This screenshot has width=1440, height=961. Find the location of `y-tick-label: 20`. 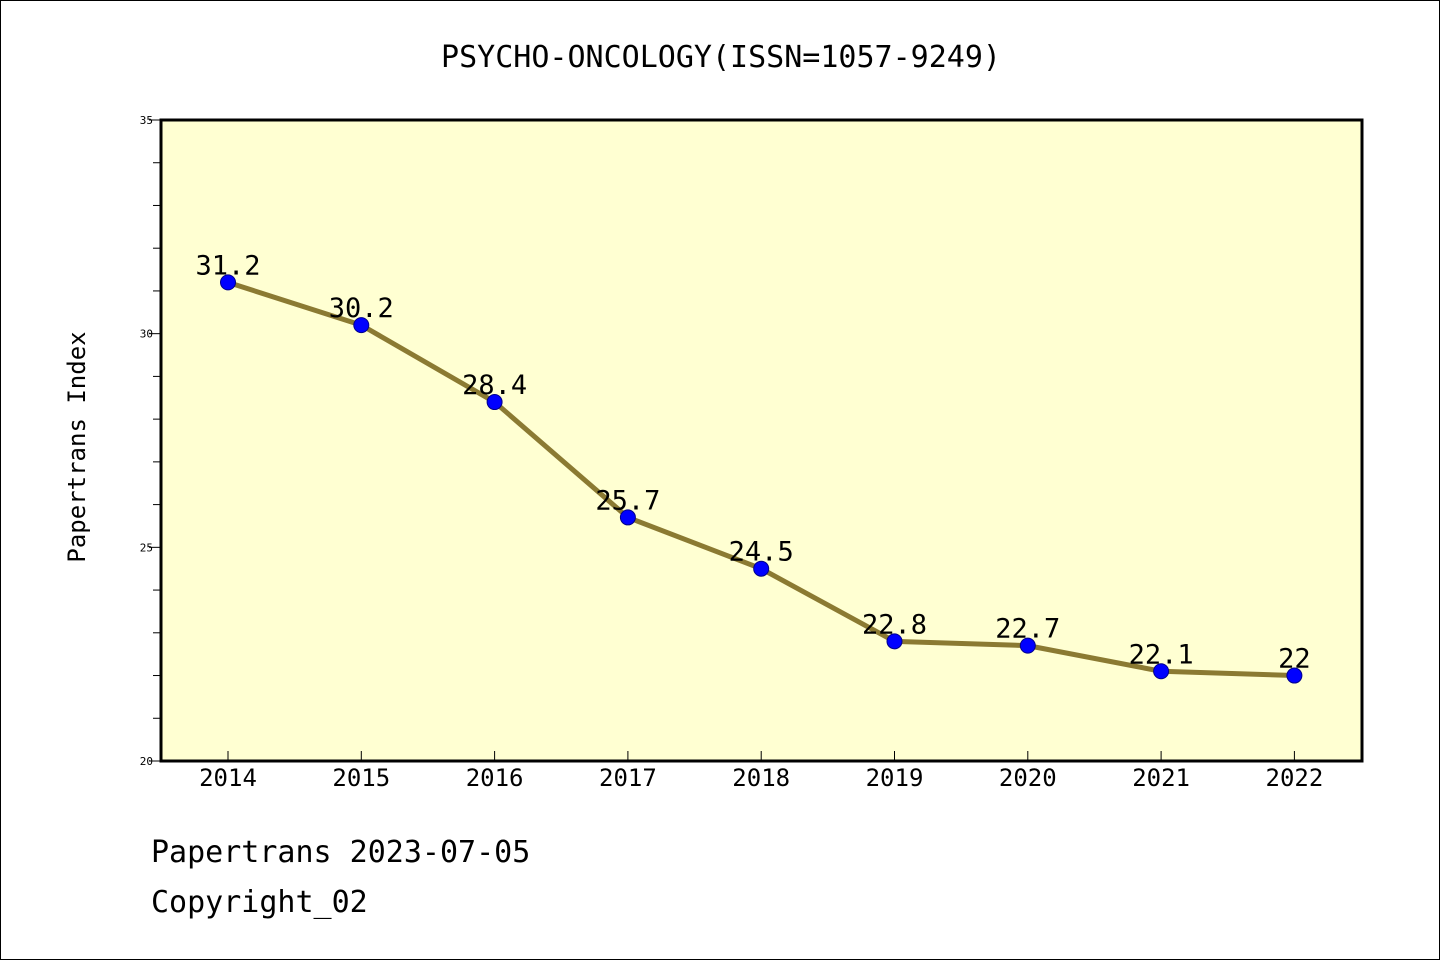

y-tick-label: 20 is located at coordinates (146, 761).